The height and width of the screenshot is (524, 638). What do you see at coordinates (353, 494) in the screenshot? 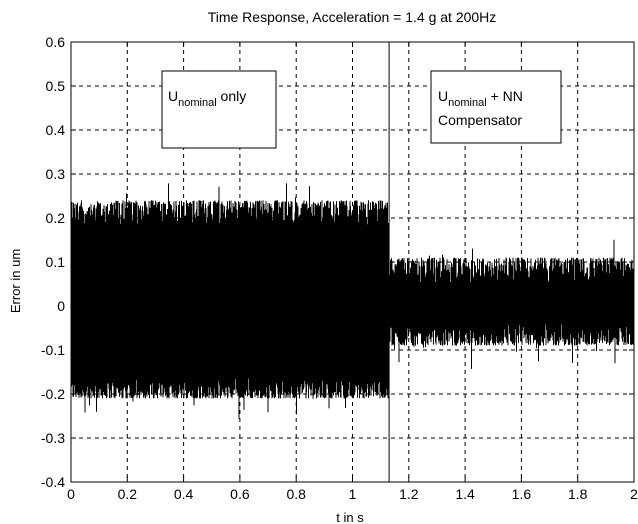
I see `x-tick-label: 1` at bounding box center [353, 494].